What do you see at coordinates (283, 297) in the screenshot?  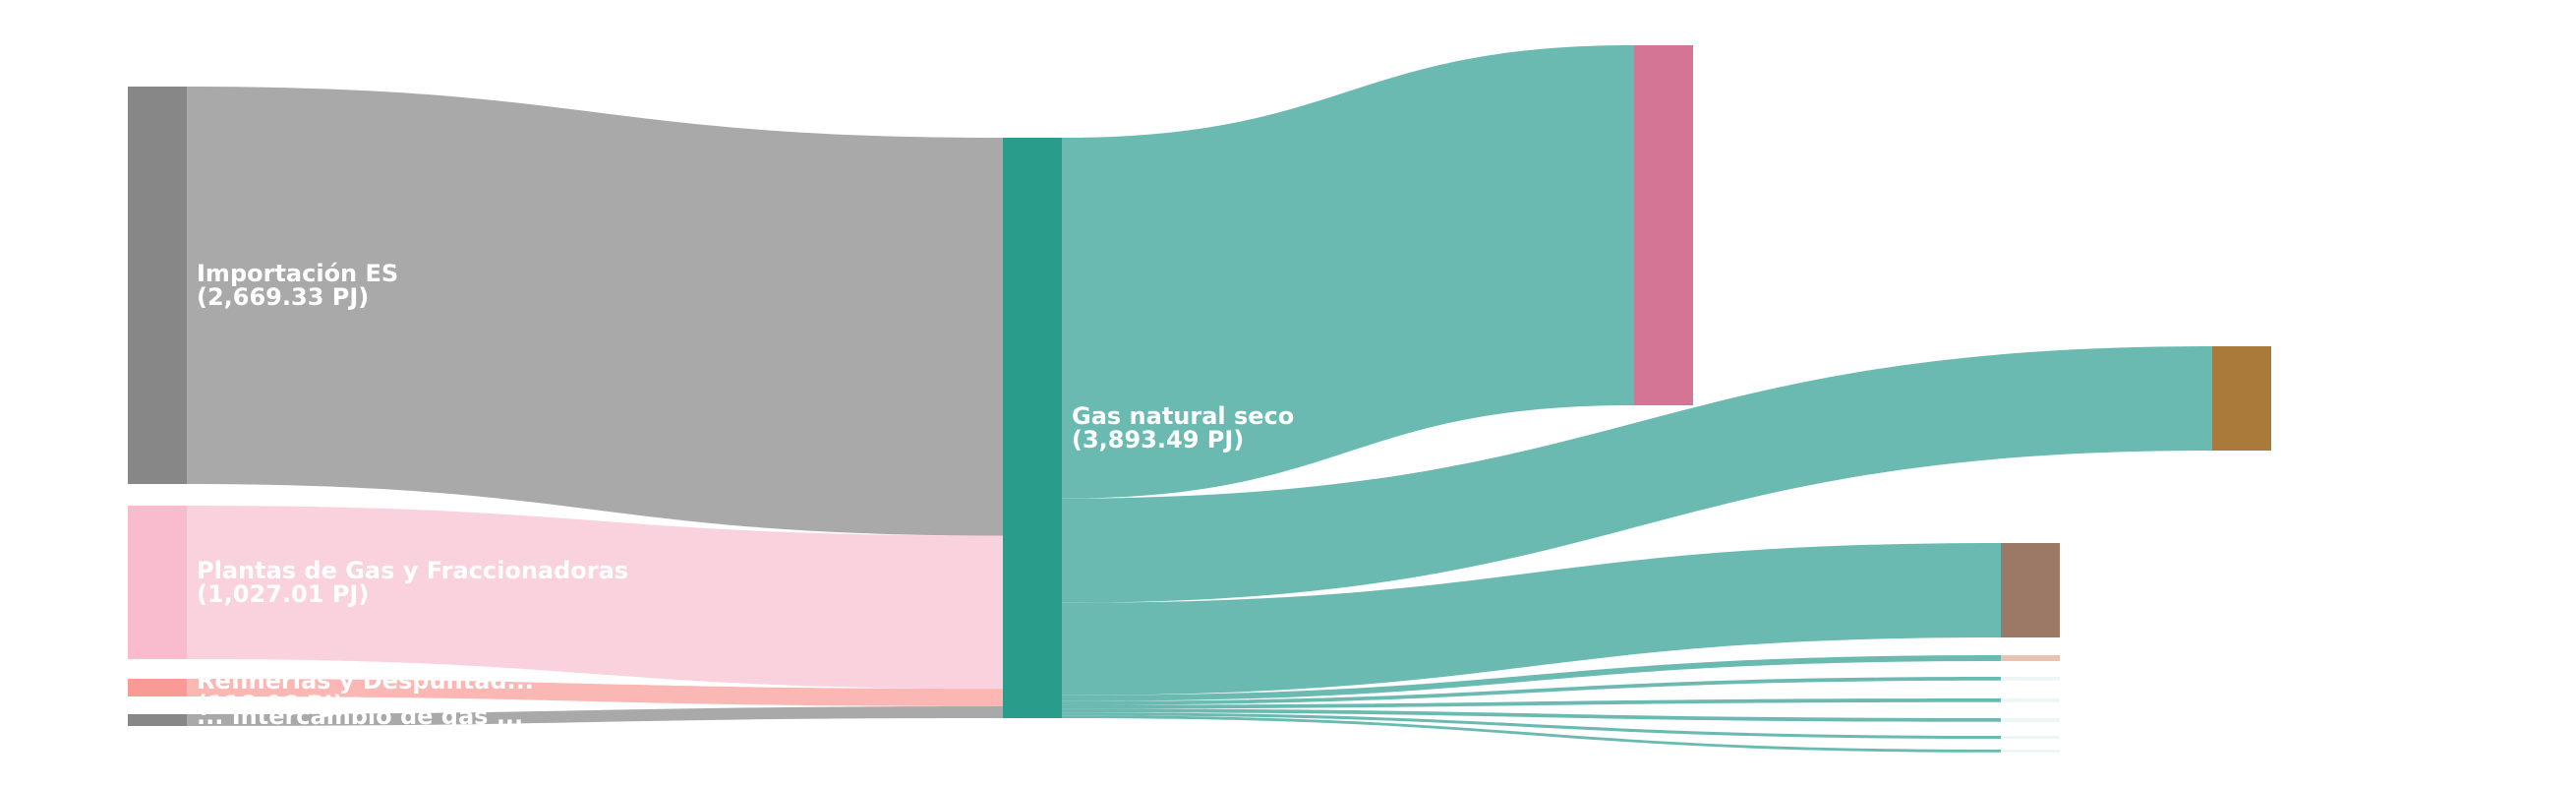 I see `sankey-value-importacion: (2,669.33 PJ)` at bounding box center [283, 297].